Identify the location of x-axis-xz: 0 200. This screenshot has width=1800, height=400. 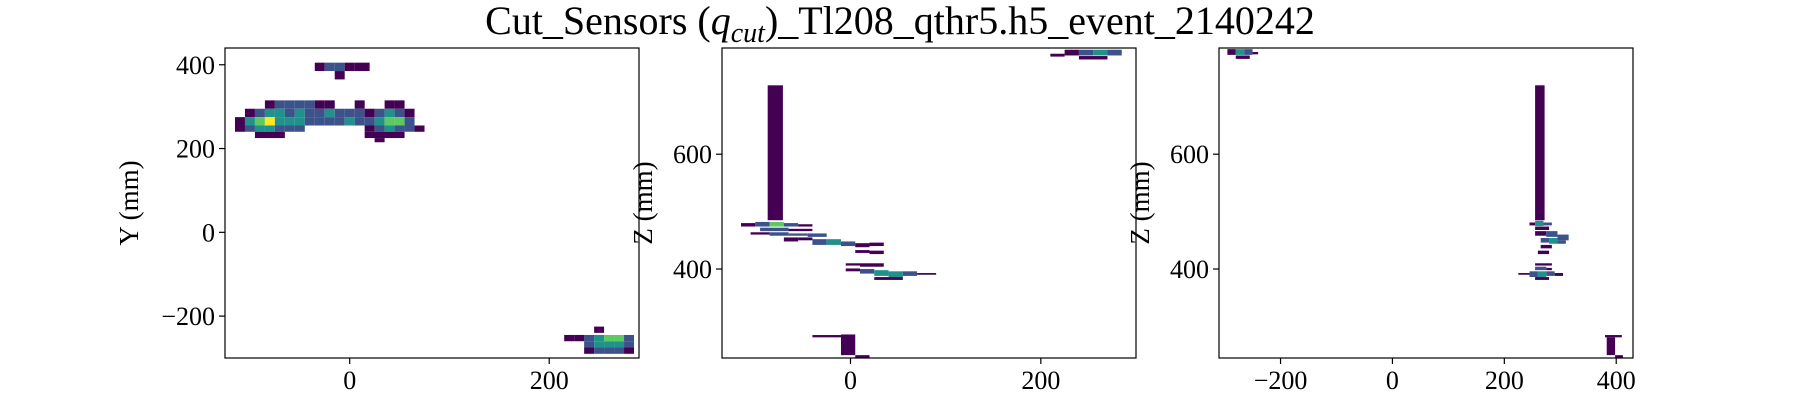
(952, 376).